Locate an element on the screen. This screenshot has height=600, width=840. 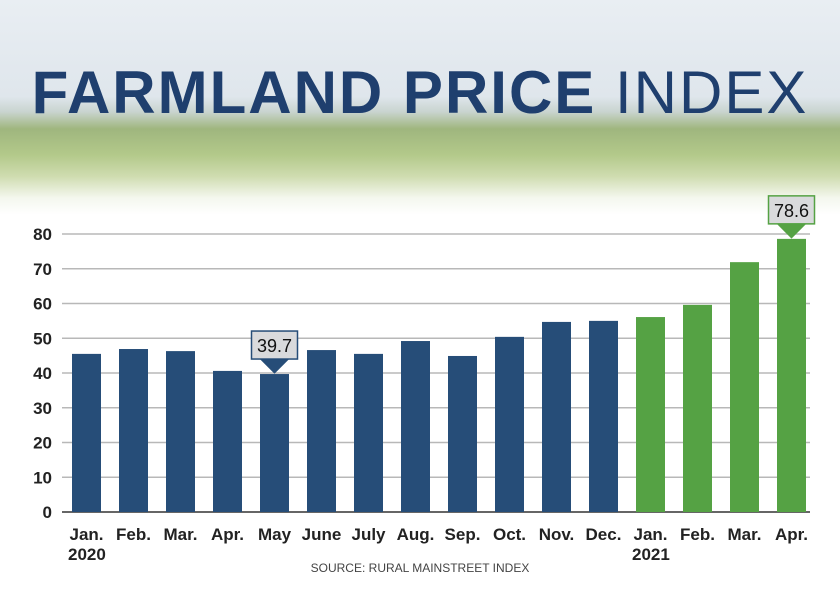
callout-label: 39.7 is located at coordinates (274, 346).